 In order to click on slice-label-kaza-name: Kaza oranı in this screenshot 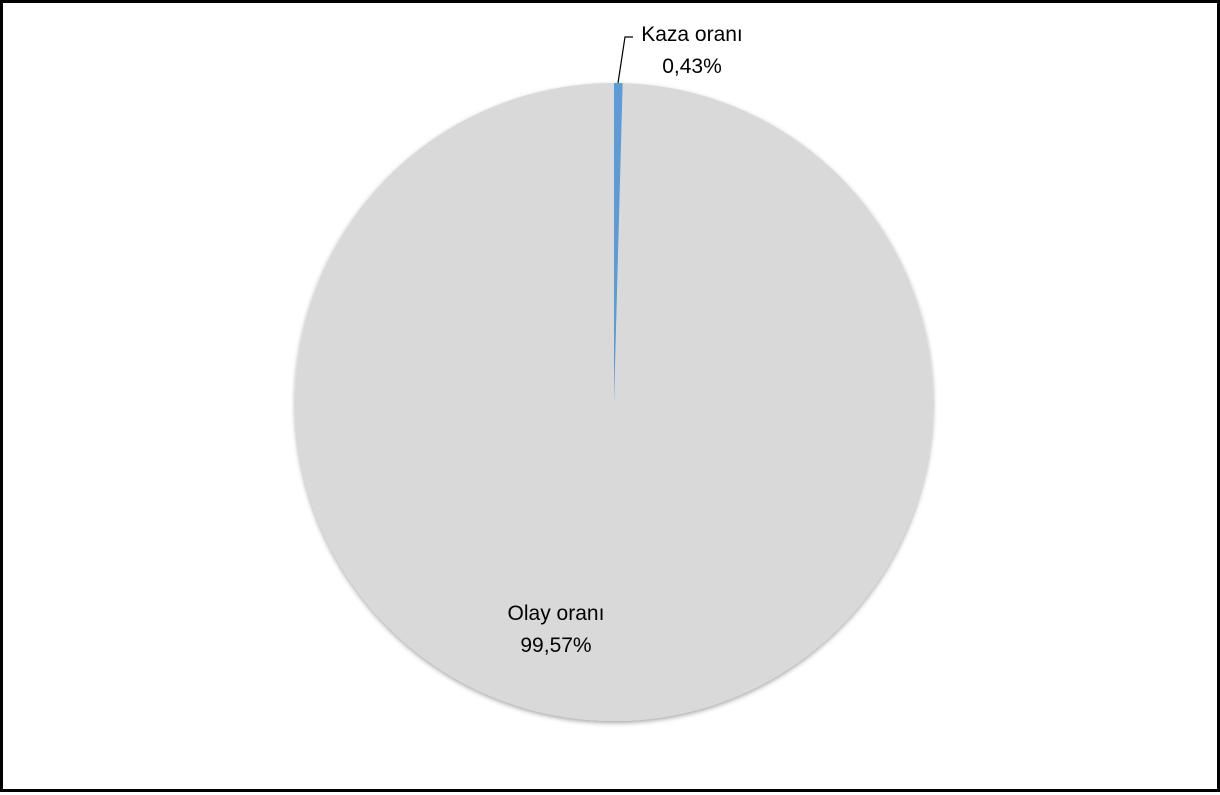, I will do `click(692, 34)`.